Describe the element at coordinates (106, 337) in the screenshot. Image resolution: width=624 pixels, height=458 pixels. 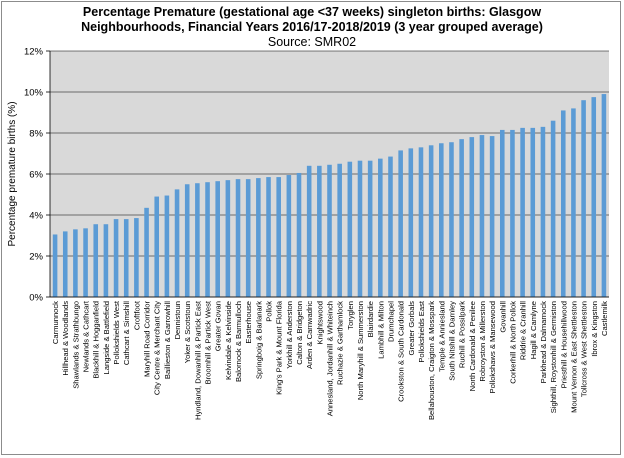
I see `x-tick-label: Langside & Battlefield` at that location.